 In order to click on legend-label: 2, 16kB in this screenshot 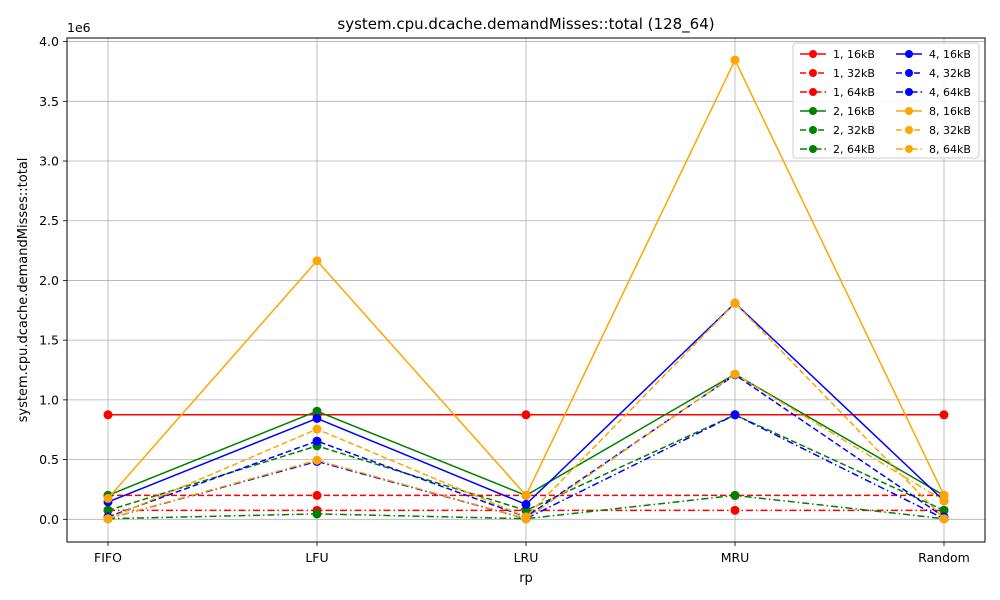, I will do `click(854, 111)`.